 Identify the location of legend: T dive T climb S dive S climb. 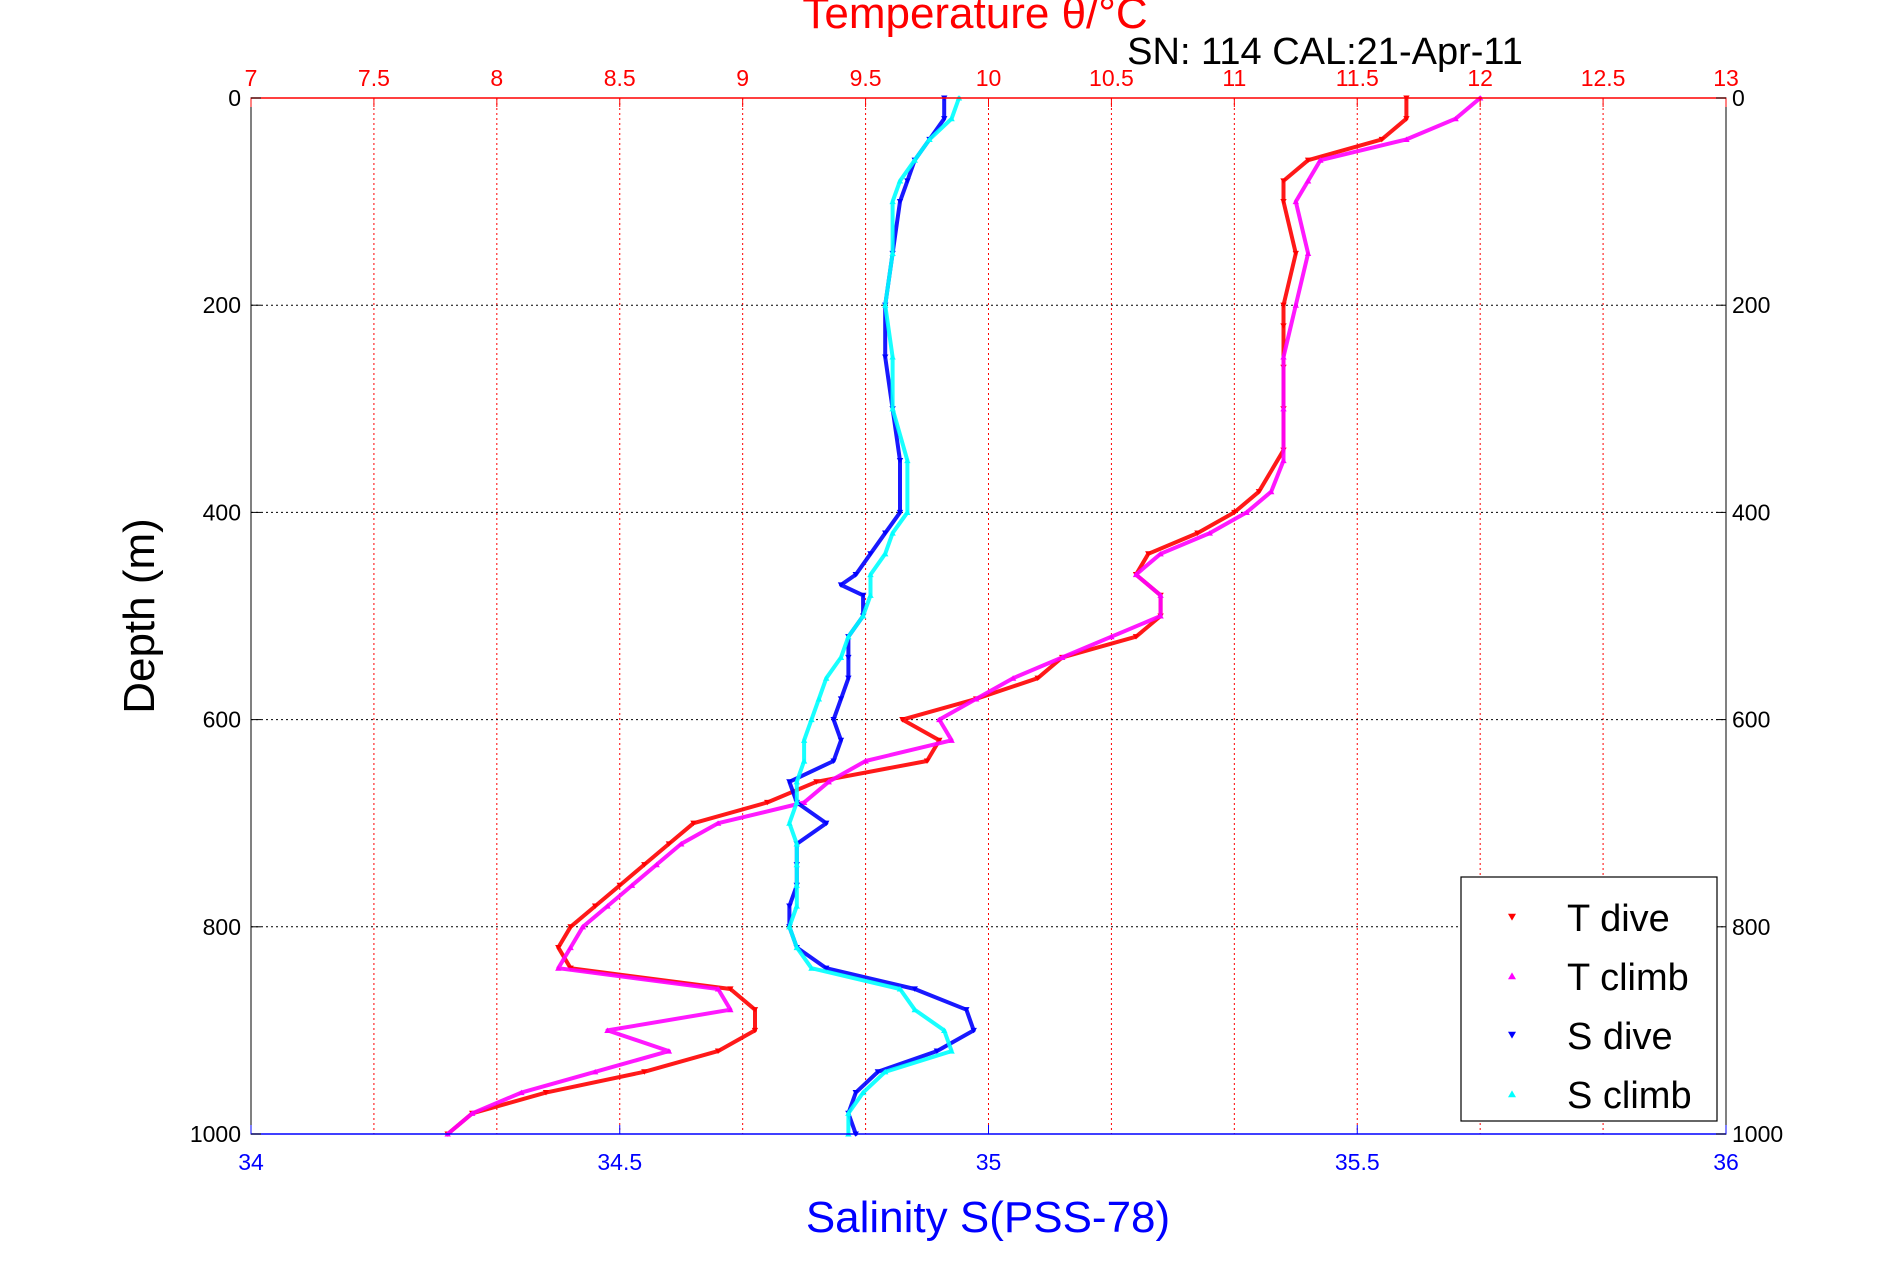
(1589, 999).